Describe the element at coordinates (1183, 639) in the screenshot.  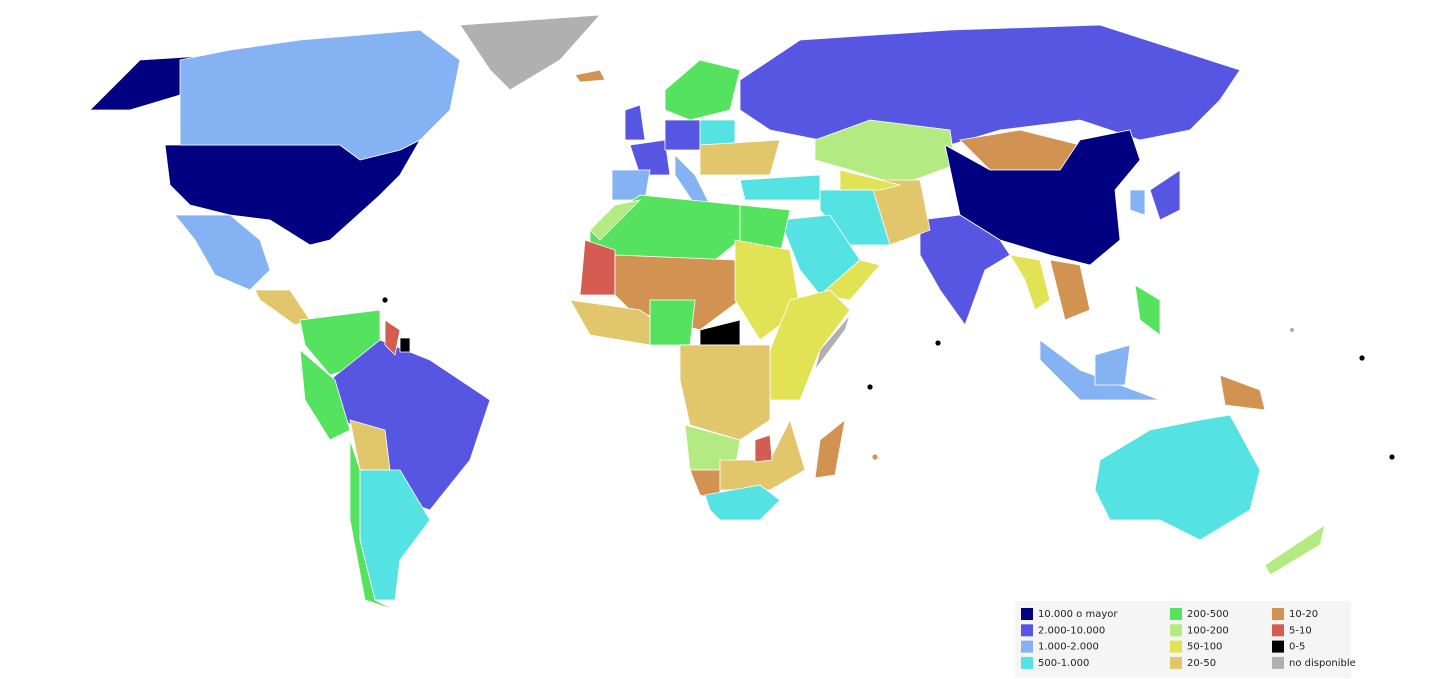
I see `legend-box` at that location.